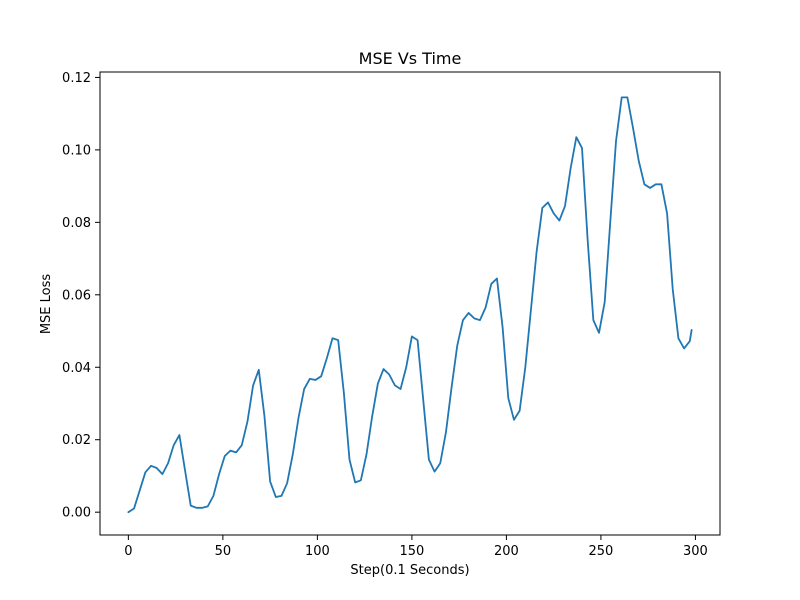 Image resolution: width=800 pixels, height=600 pixels. What do you see at coordinates (128, 551) in the screenshot?
I see `x-tick-label: 0` at bounding box center [128, 551].